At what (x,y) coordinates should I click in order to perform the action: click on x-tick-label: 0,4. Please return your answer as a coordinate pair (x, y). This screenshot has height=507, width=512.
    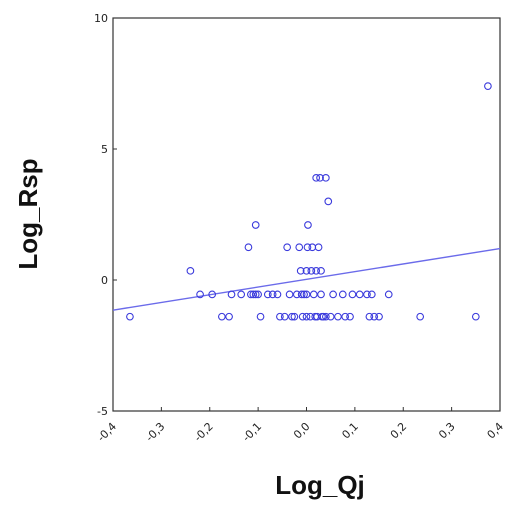
    Looking at the image, I should click on (496, 431).